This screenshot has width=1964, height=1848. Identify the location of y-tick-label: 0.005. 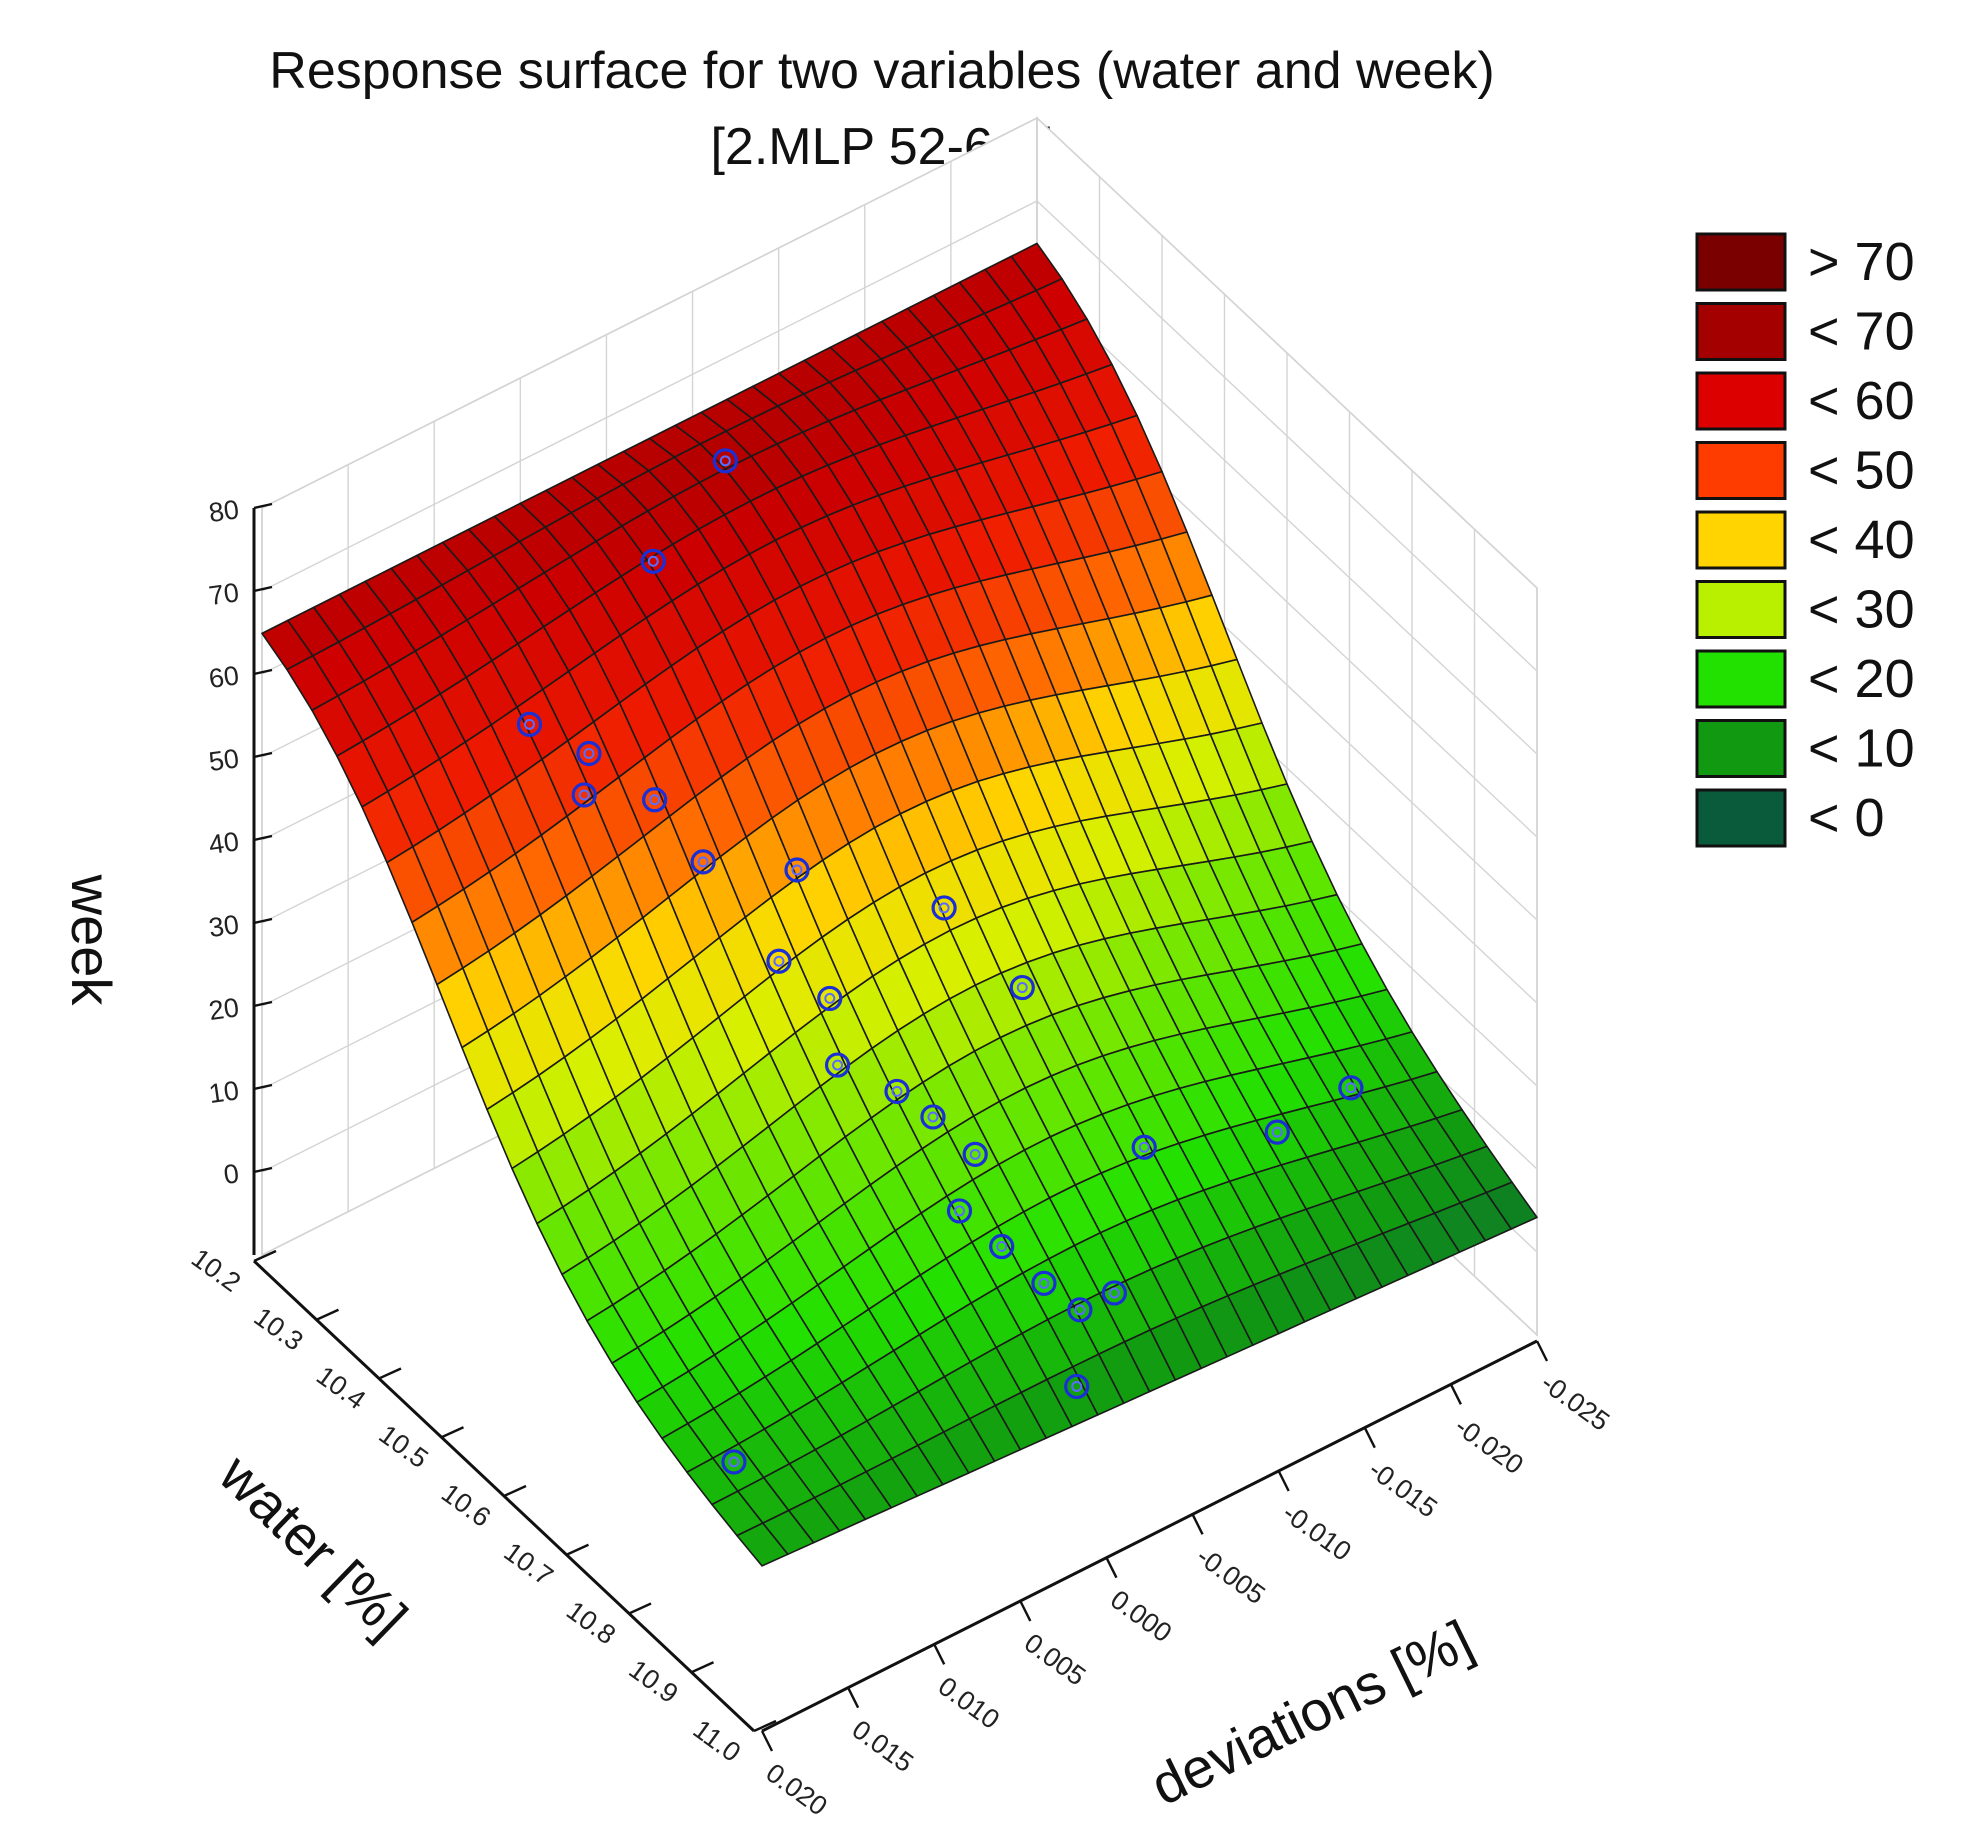
(1055, 1660).